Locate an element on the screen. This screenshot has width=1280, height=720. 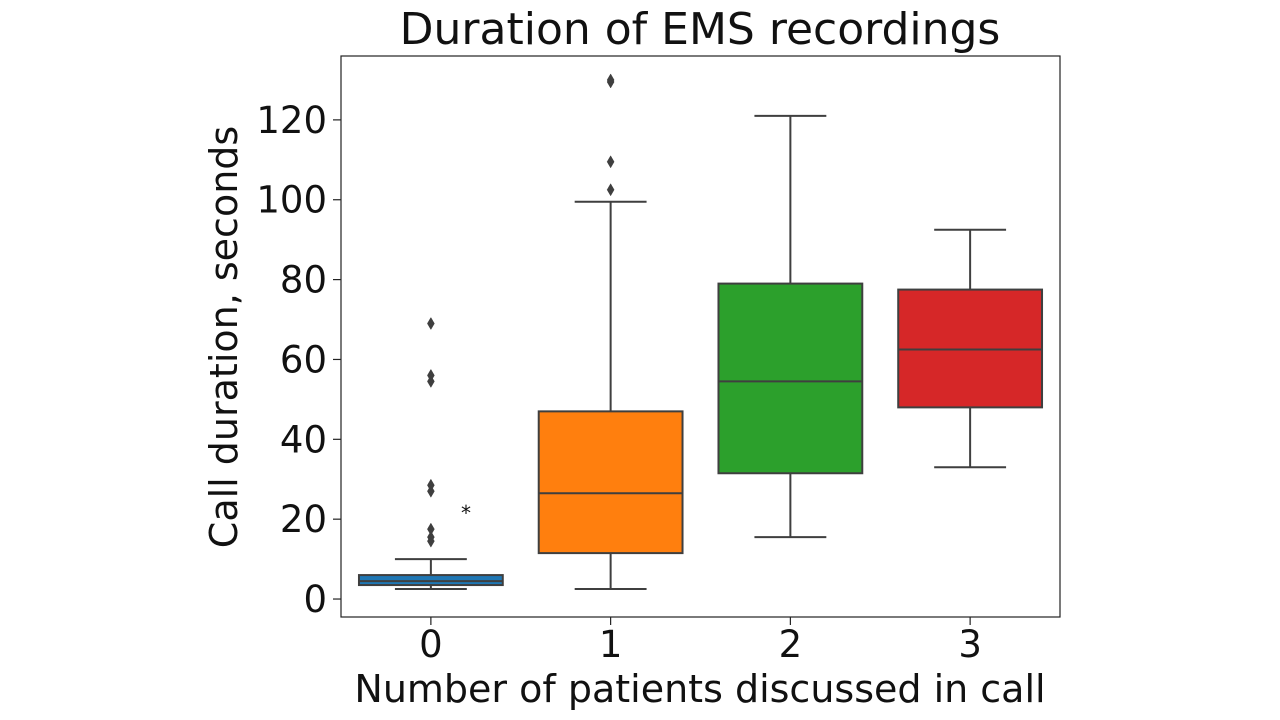
y-tick-label-60: 60 is located at coordinates (303, 359).